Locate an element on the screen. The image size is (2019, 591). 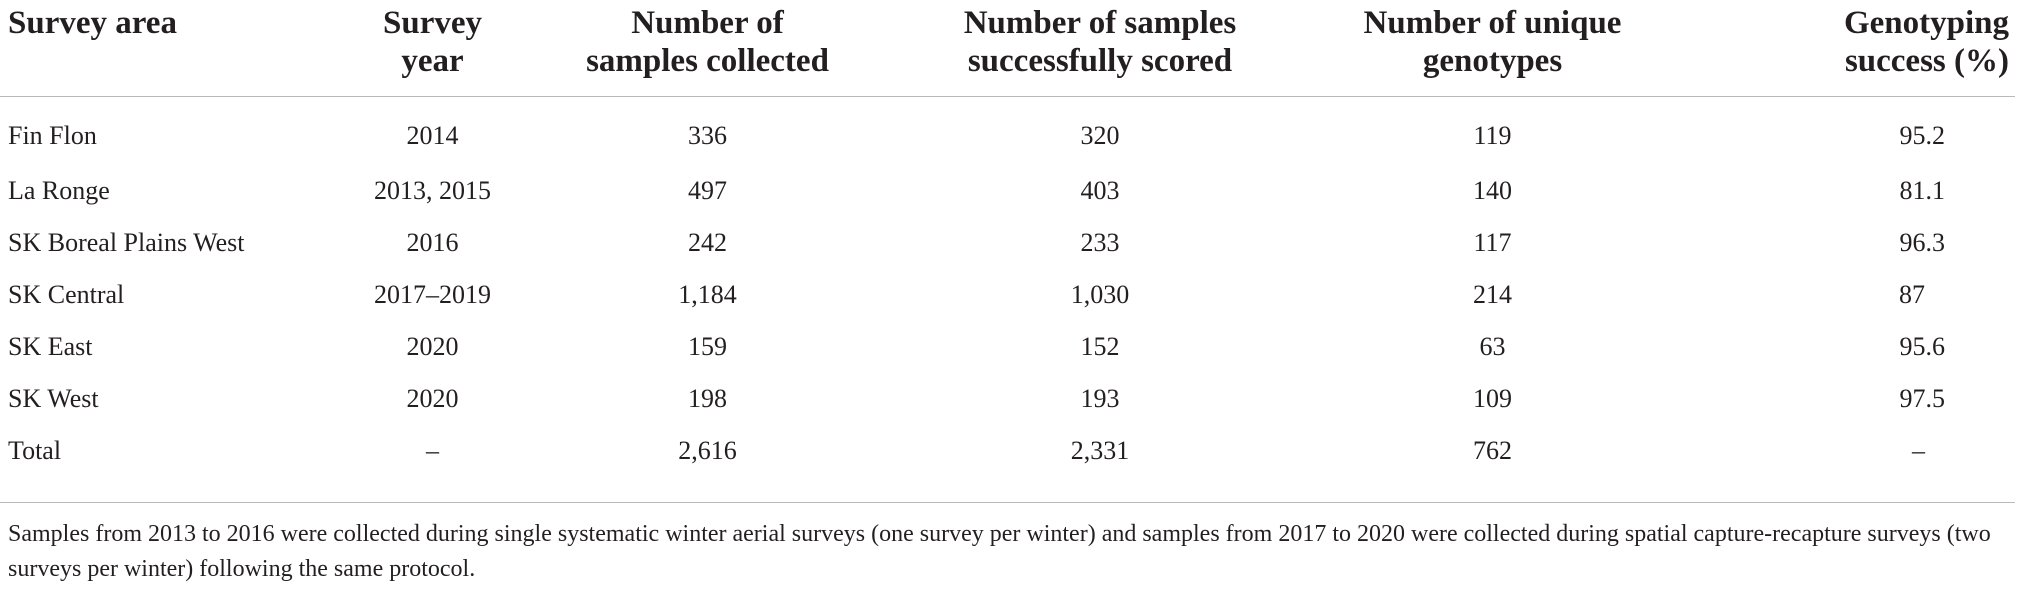
table-row-total: Total – 2,616 2,331 762 – is located at coordinates (1007, 454).